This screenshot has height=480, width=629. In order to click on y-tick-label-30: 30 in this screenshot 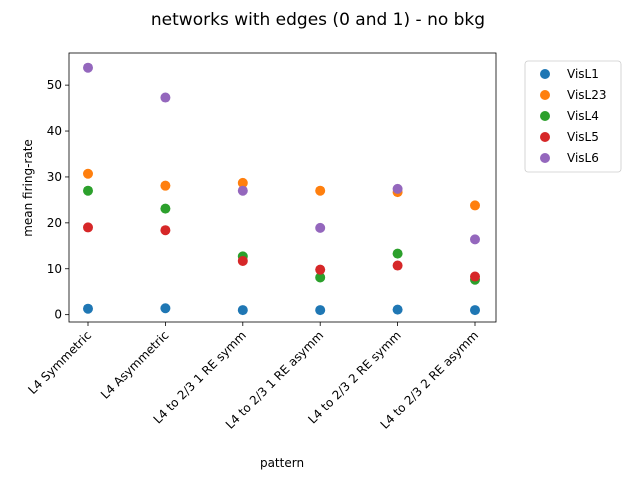, I will do `click(54, 177)`.